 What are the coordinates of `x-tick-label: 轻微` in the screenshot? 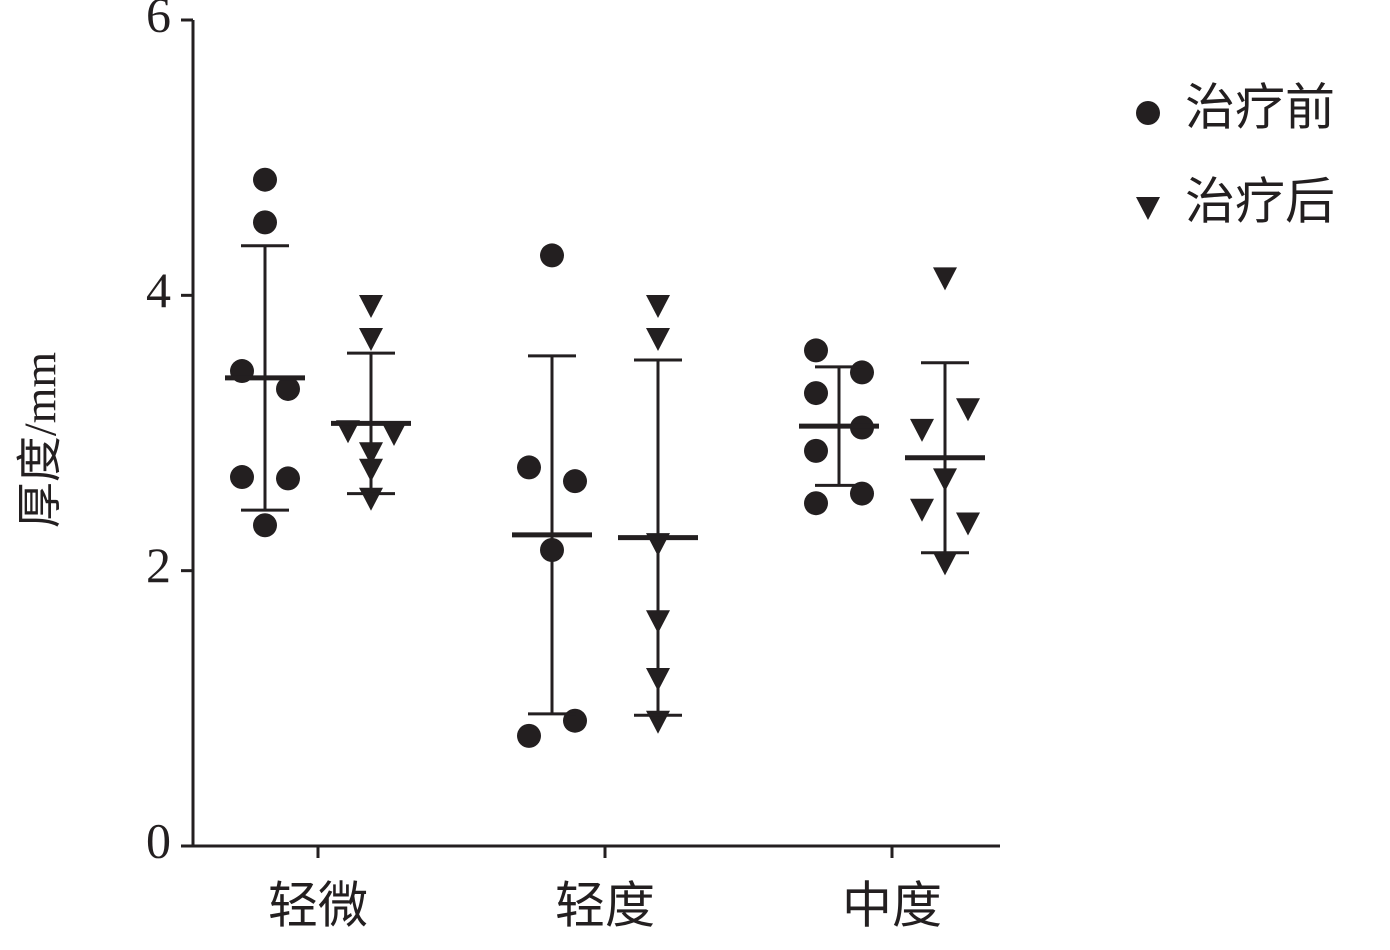 It's located at (318, 905).